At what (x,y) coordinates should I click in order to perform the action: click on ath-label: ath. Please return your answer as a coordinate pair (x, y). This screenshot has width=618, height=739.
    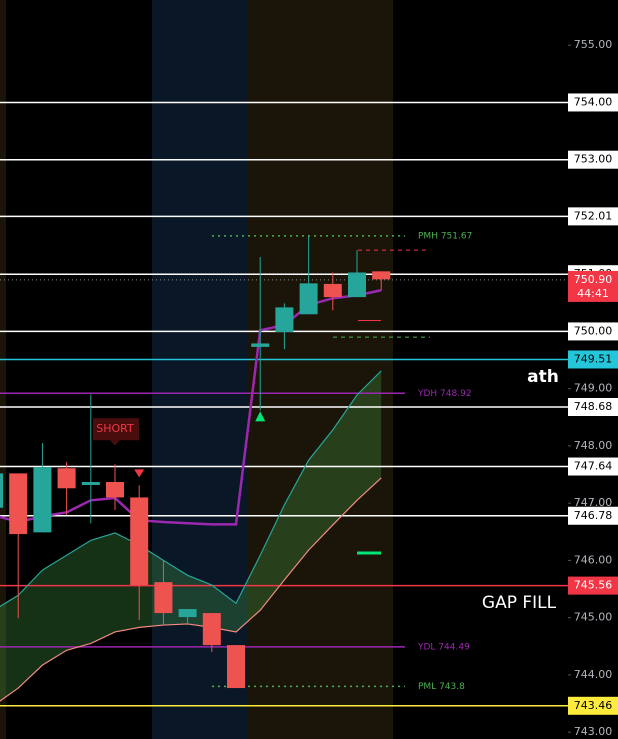
    Looking at the image, I should click on (543, 377).